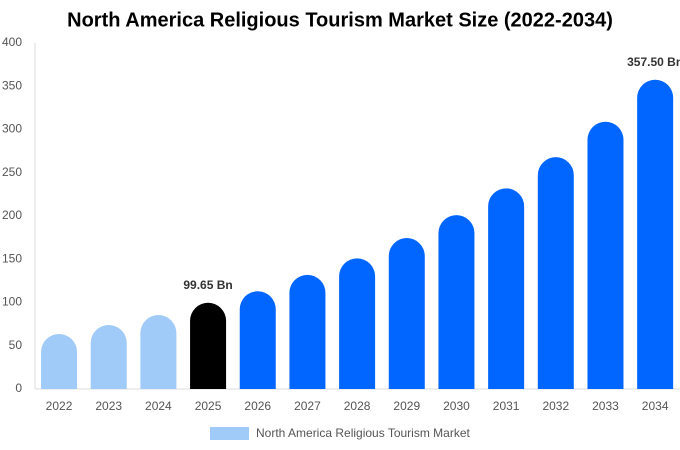  Describe the element at coordinates (307, 406) in the screenshot. I see `x-tick-label: 2027` at that location.